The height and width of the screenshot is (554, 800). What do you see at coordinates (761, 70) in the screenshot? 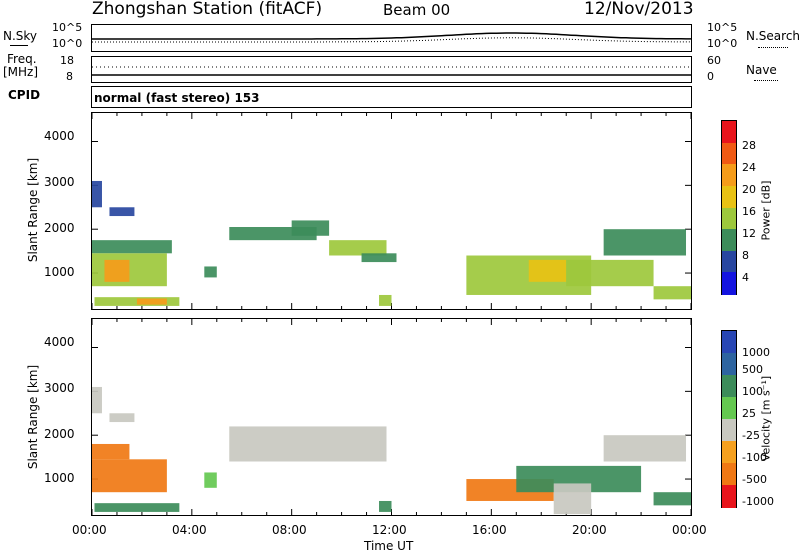
I see `nave-label: Nave` at bounding box center [761, 70].